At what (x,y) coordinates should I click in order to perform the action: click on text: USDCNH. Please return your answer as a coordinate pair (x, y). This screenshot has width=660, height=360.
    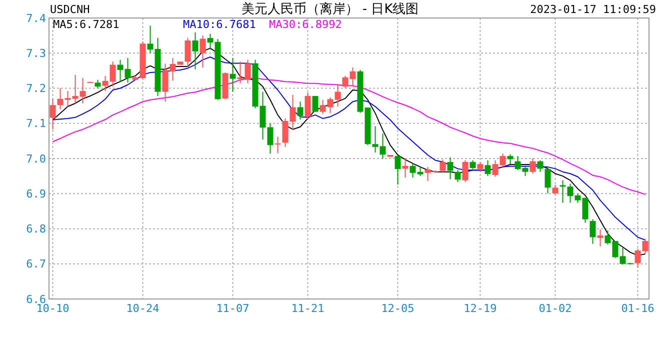
    Looking at the image, I should click on (70, 9).